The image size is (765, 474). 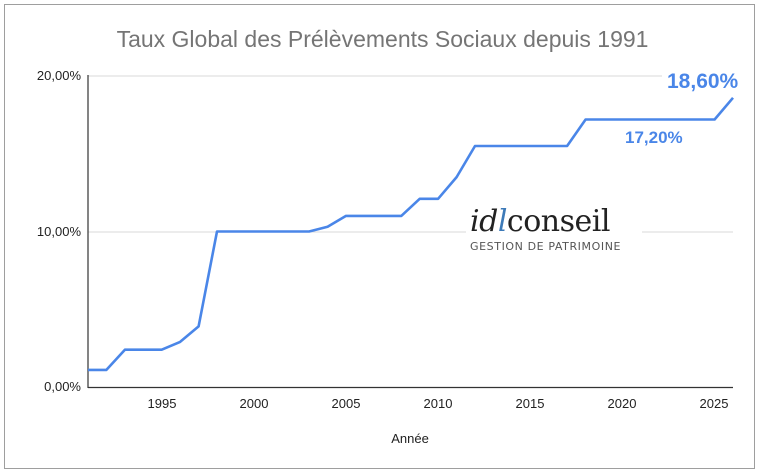 What do you see at coordinates (58, 231) in the screenshot?
I see `y-tick-10: 10,00%` at bounding box center [58, 231].